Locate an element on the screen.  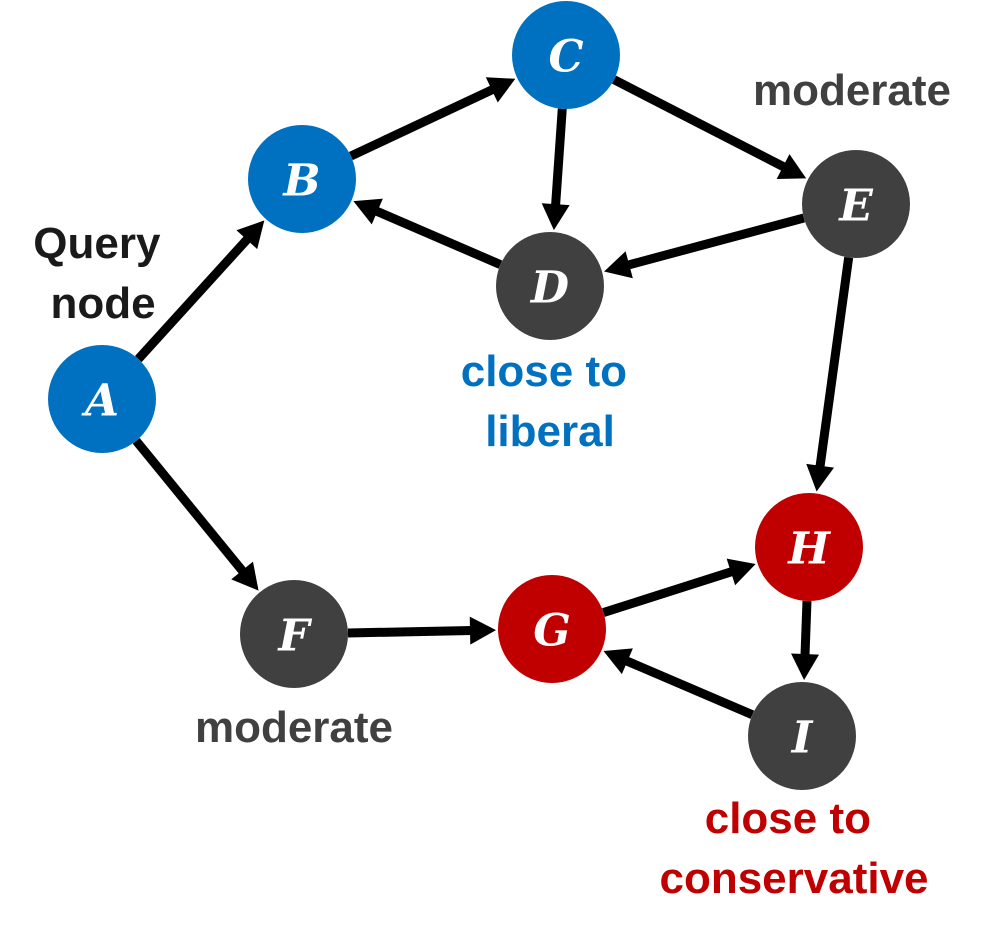
query-node-line2: node is located at coordinates (102, 303).